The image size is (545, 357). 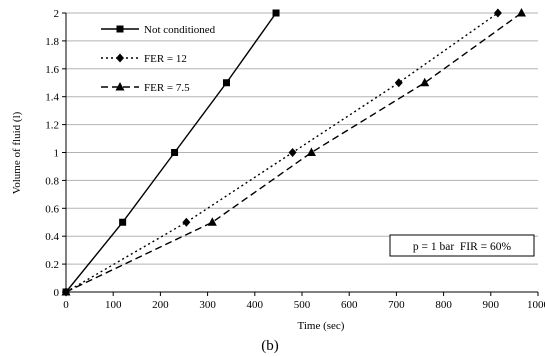 I want to click on x-axis-title: Time (sec), so click(x=321, y=326).